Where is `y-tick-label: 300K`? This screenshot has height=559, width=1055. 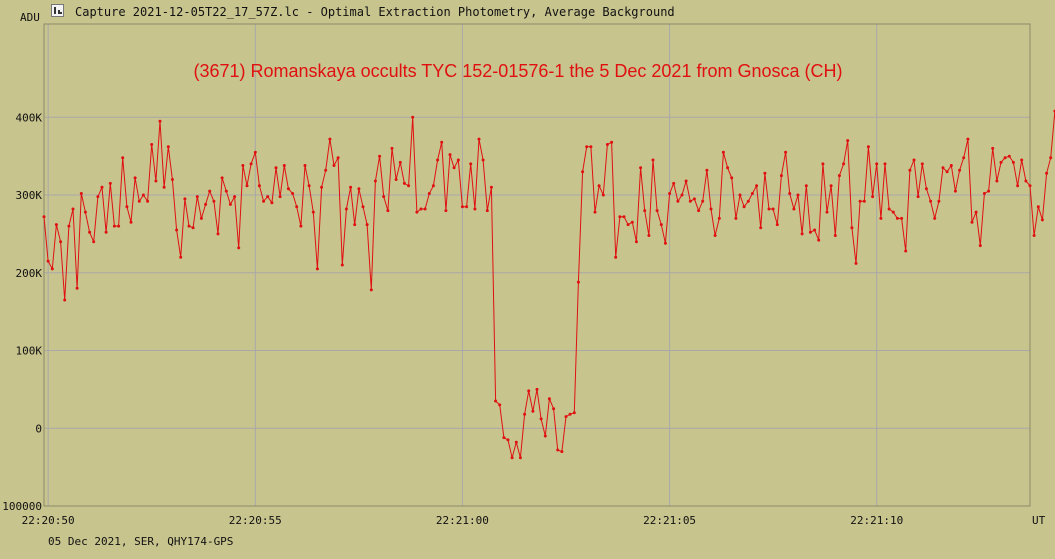 y-tick-label: 300K is located at coordinates (29, 195).